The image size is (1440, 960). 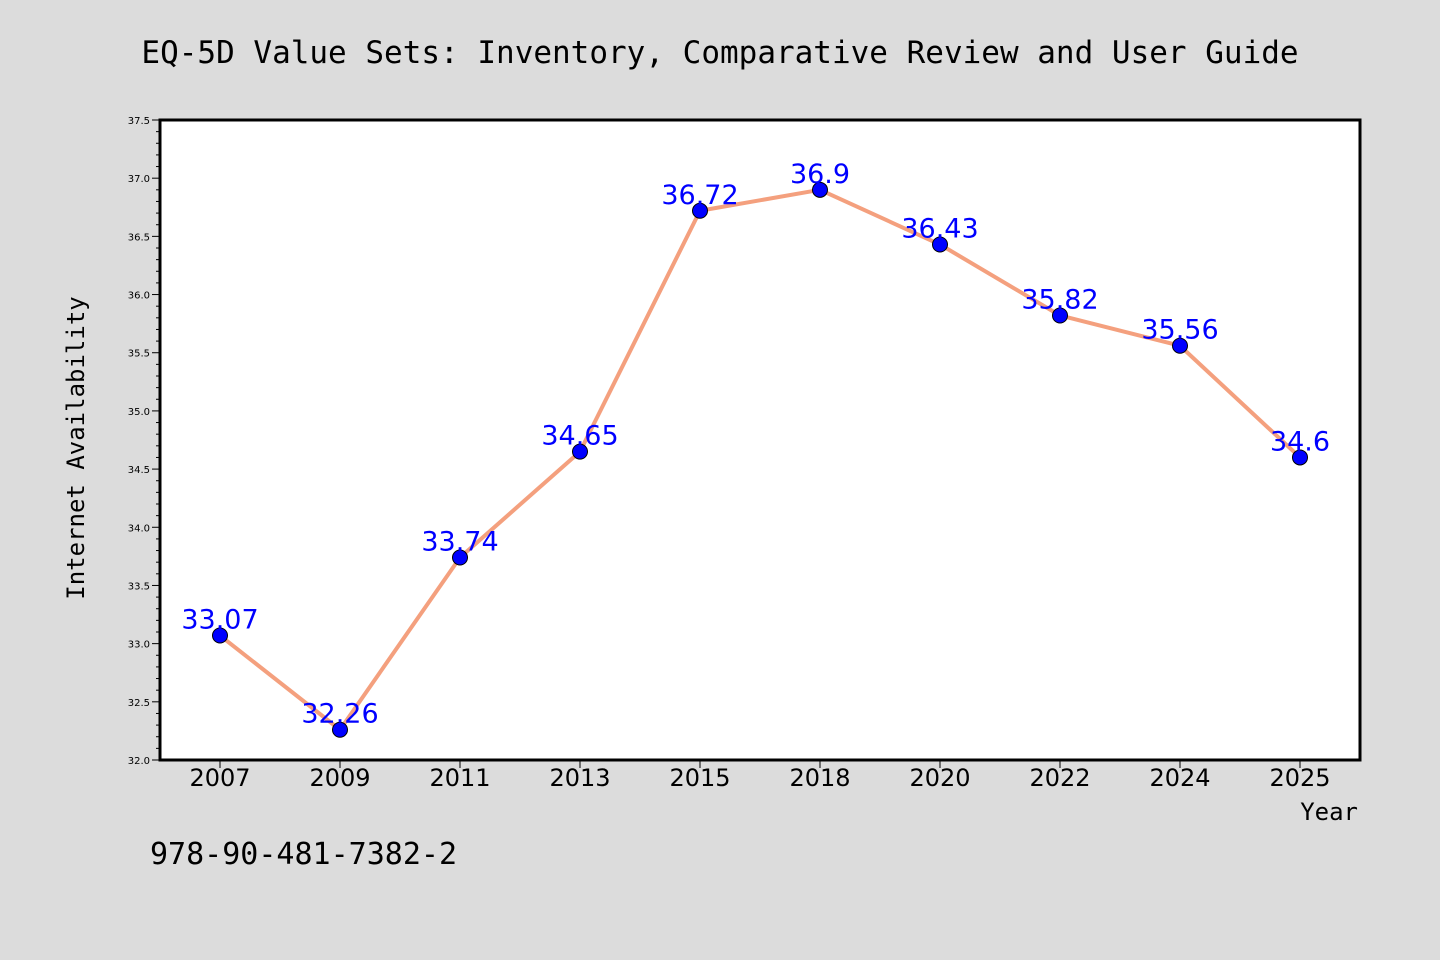 I want to click on y-tick-label: 37.0, so click(x=139, y=179).